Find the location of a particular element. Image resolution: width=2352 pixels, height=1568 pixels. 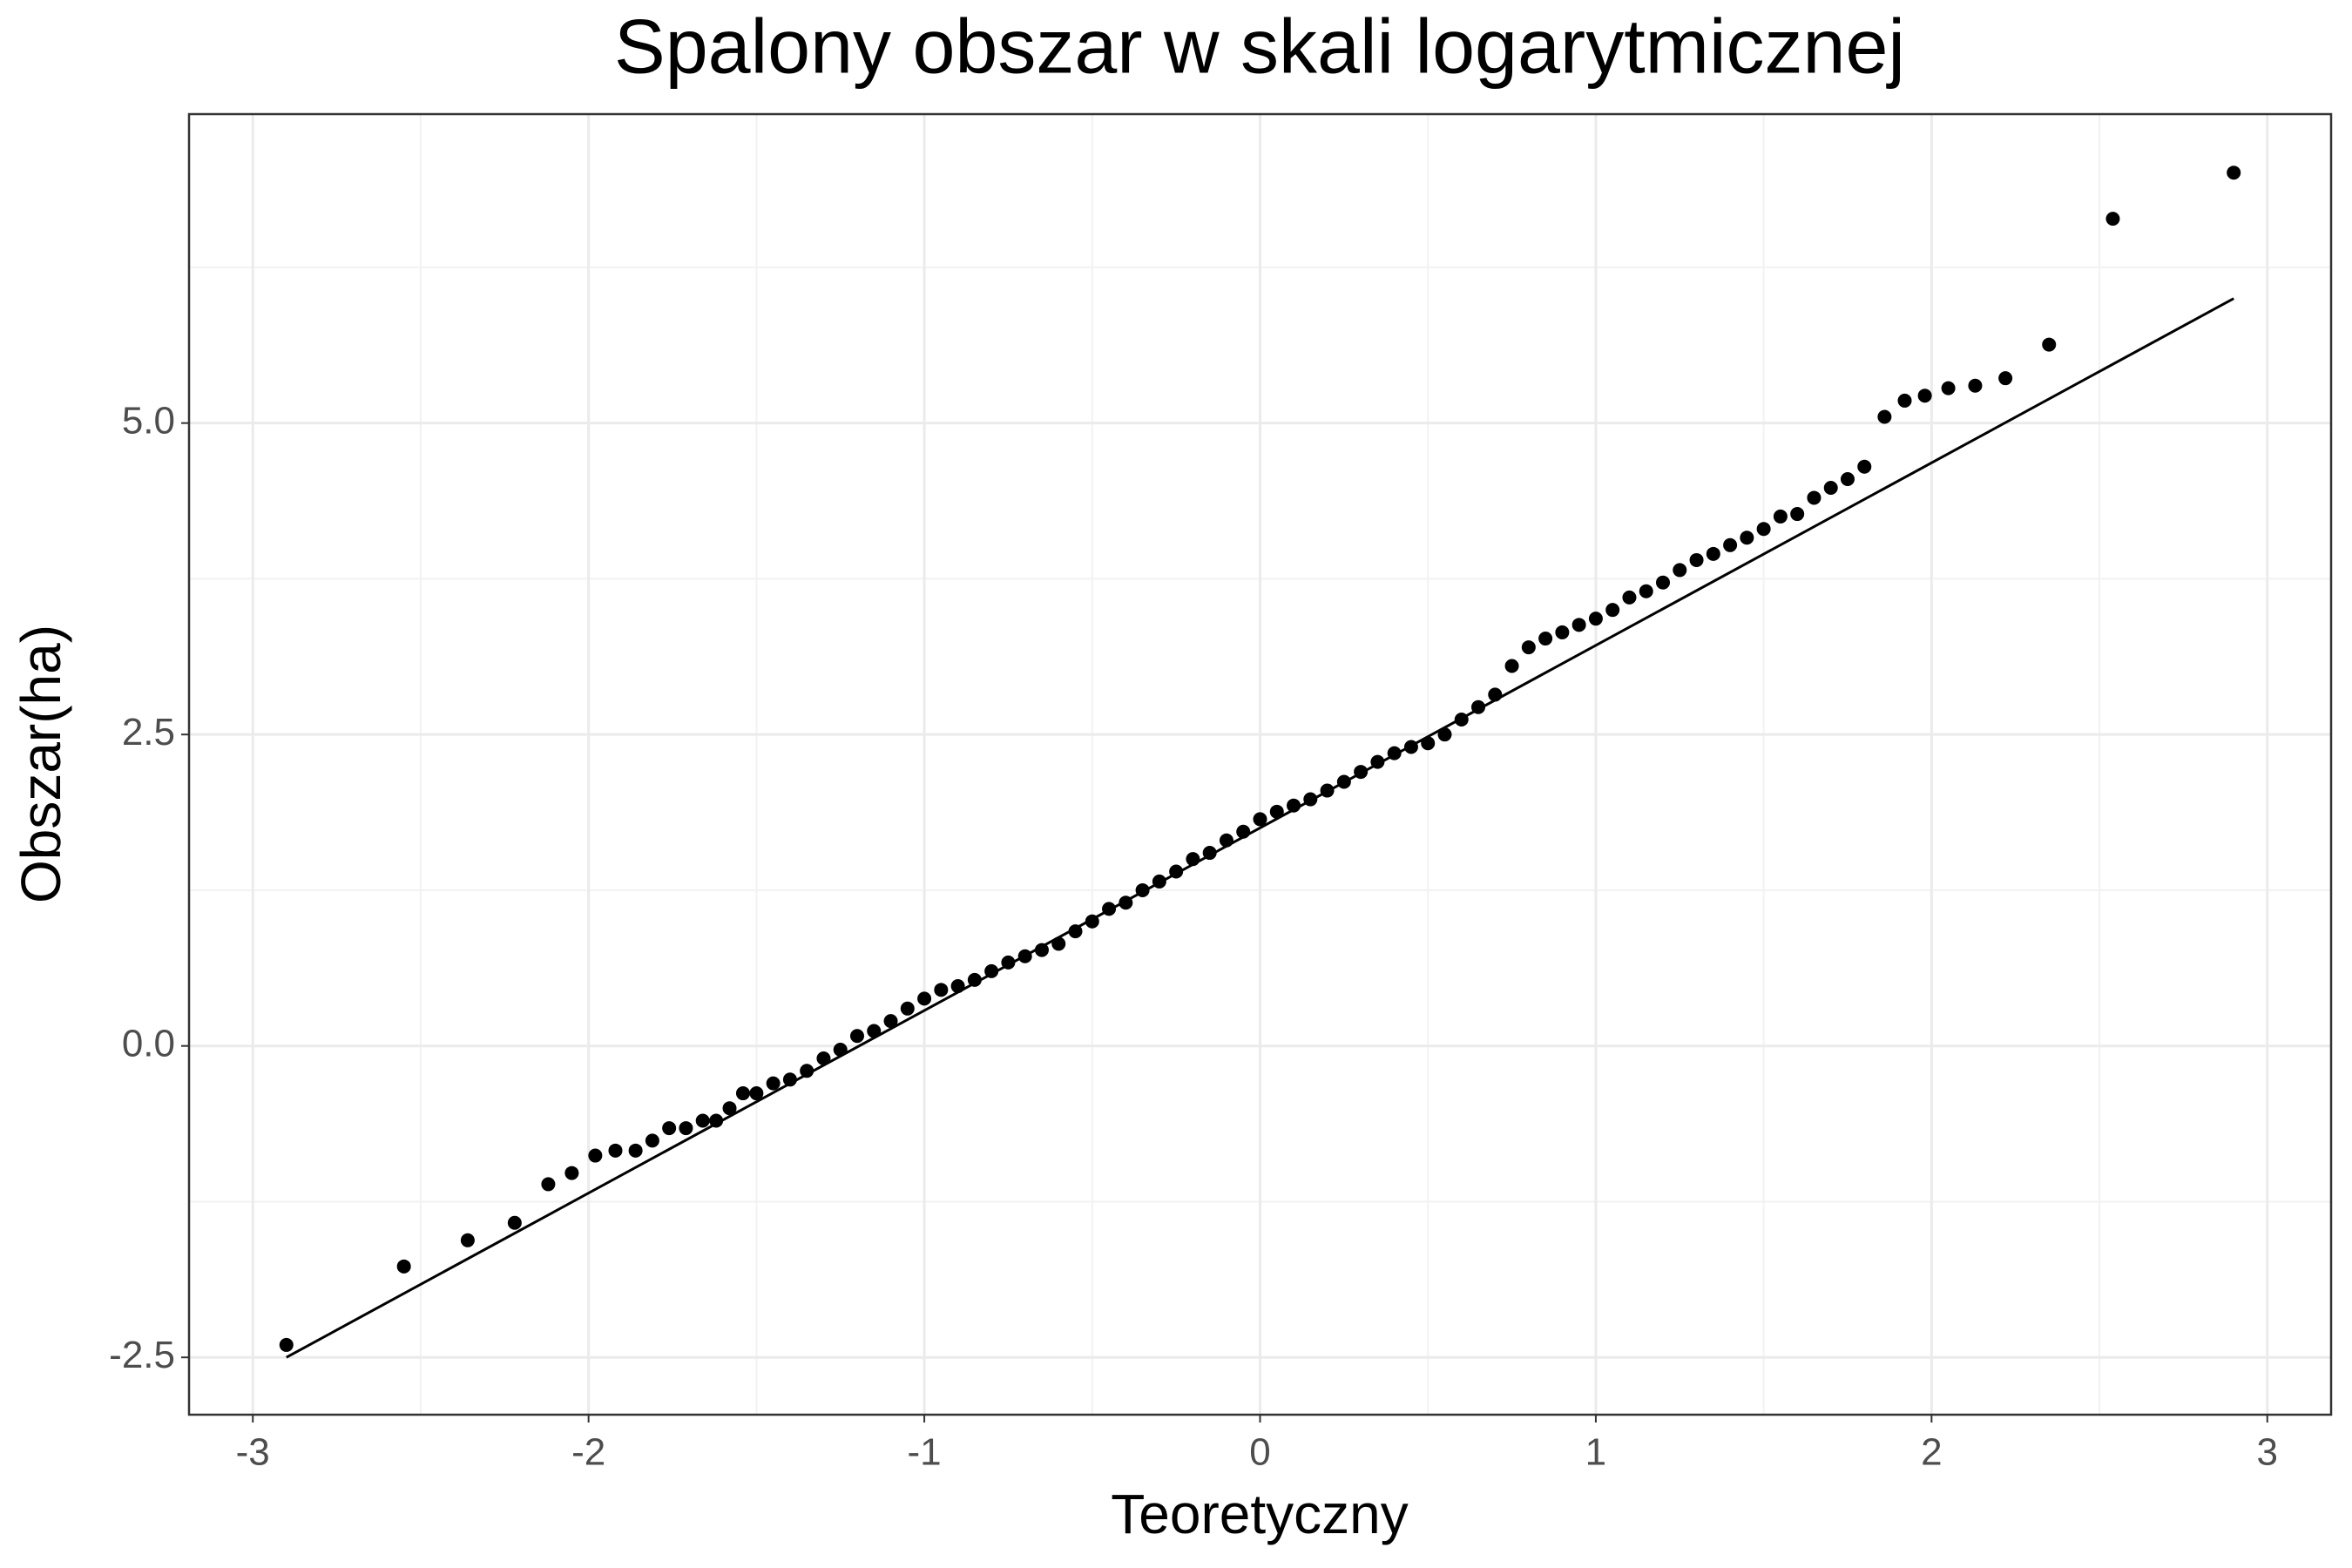

x-tick-label: 2 is located at coordinates (1932, 1452).